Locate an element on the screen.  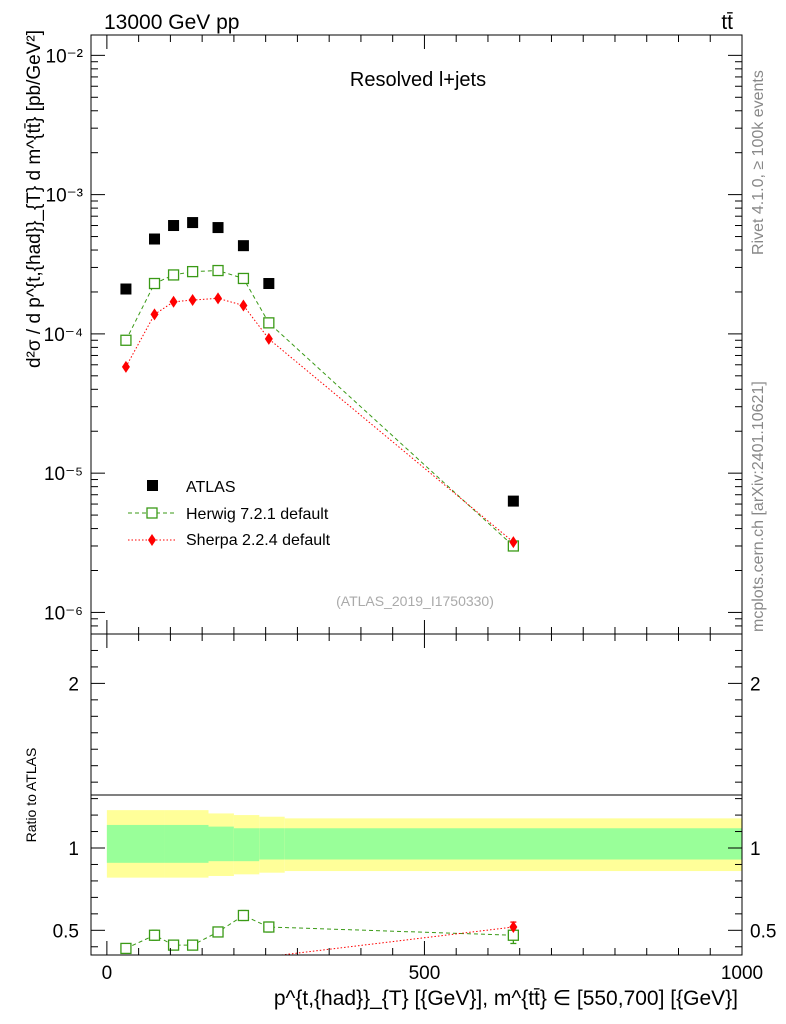
rivet-version-label: Rivet 4.1.0, ≥ 100k events is located at coordinates (758, 162).